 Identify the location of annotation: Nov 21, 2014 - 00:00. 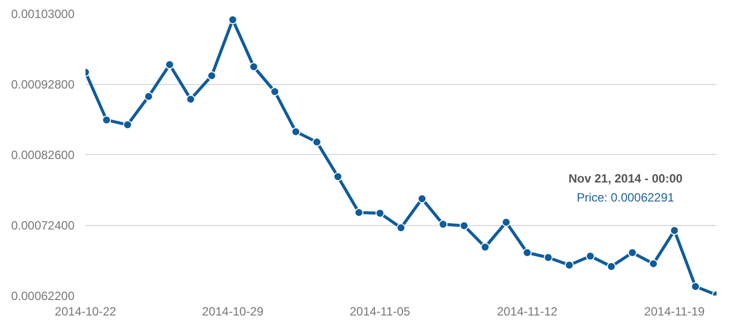
(625, 179).